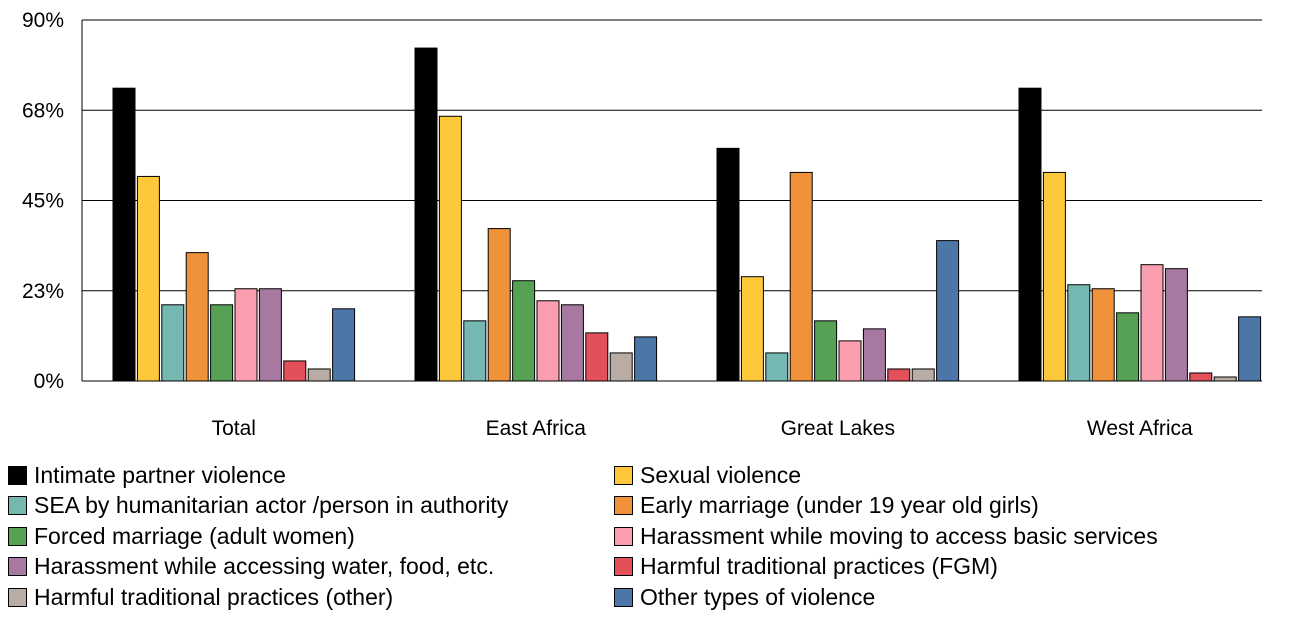 This screenshot has height=619, width=1292. What do you see at coordinates (819, 566) in the screenshot?
I see `legend-label: Harmful traditional practices (FGM)` at bounding box center [819, 566].